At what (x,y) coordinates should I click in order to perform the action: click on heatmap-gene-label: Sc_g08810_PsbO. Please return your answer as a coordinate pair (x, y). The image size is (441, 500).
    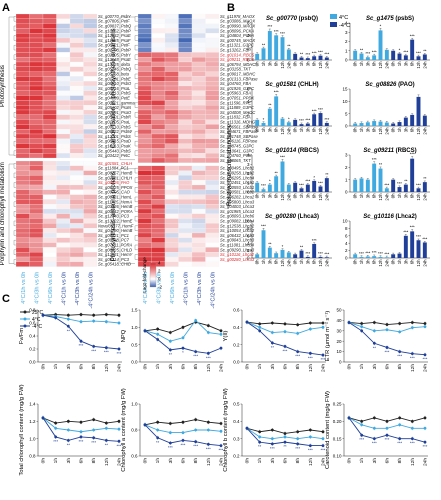
    Looking at the image, I should click on (115, 83).